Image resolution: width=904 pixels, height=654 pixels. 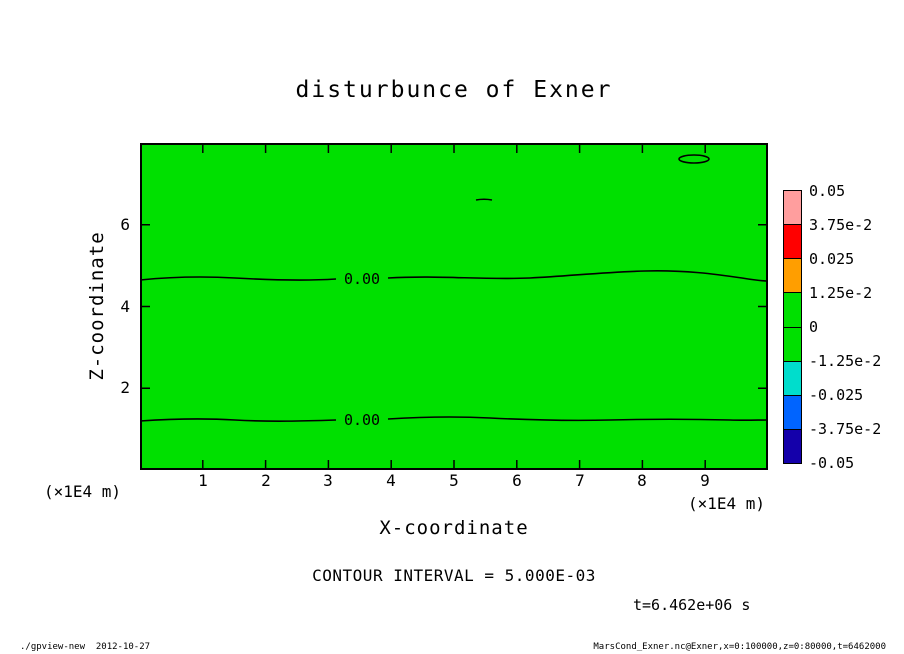 I want to click on zero-contour-lower-left, so click(x=238, y=420).